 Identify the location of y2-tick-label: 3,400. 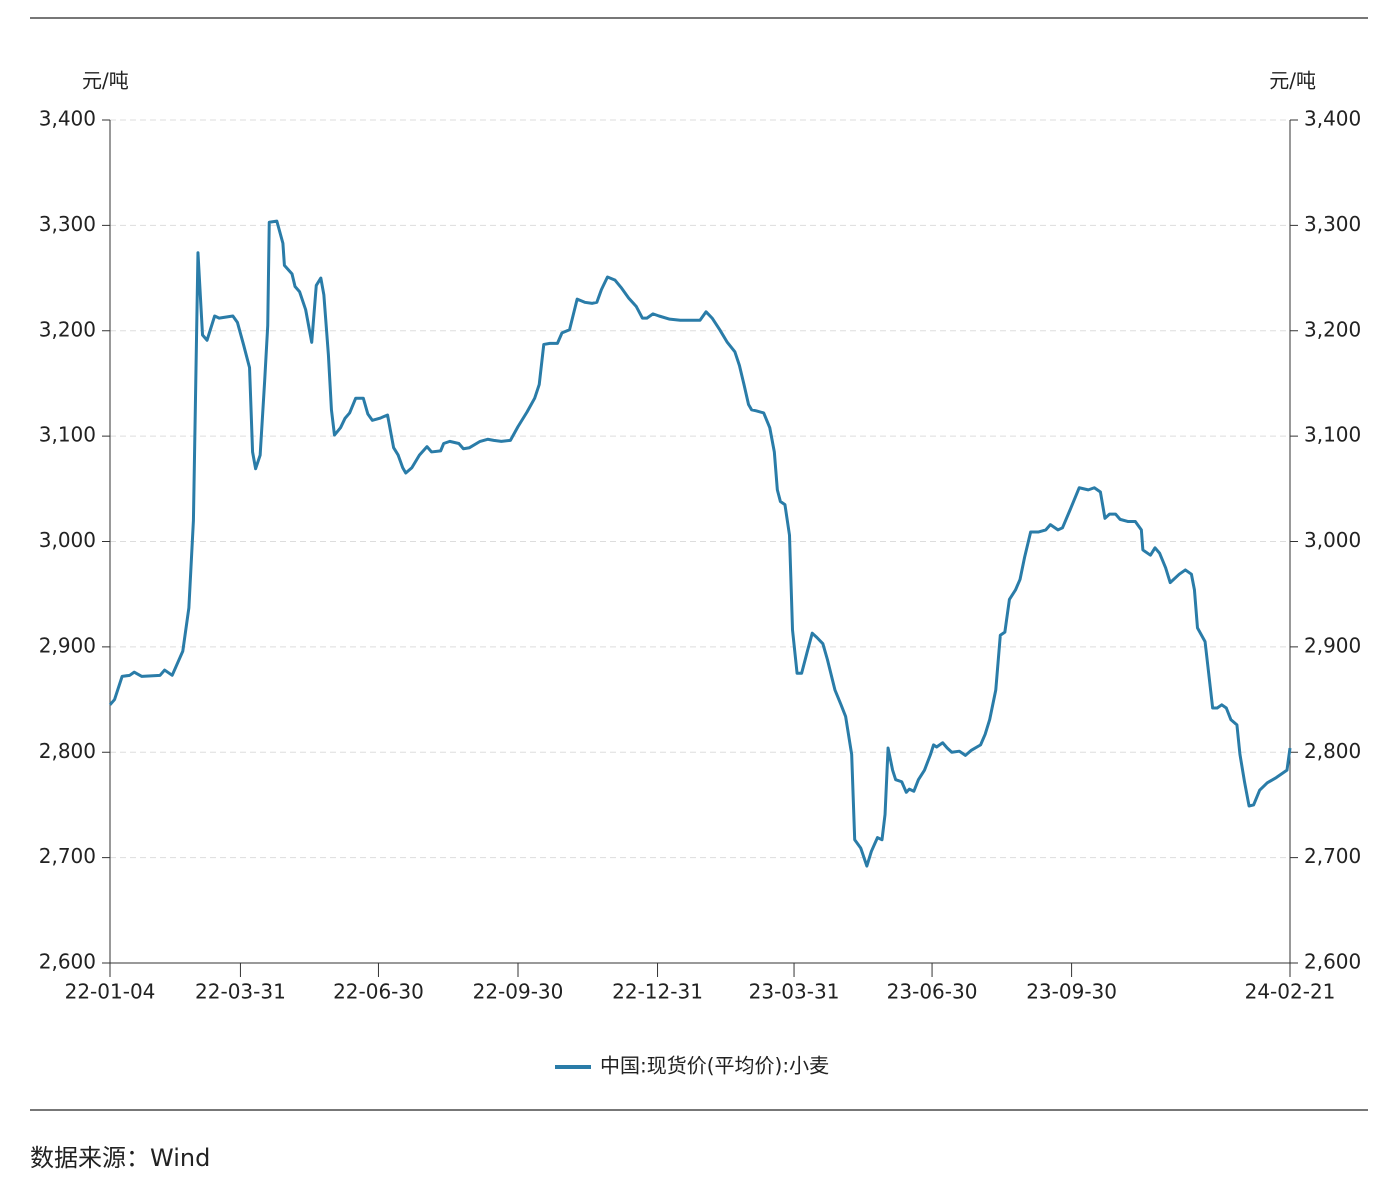
(1332, 119).